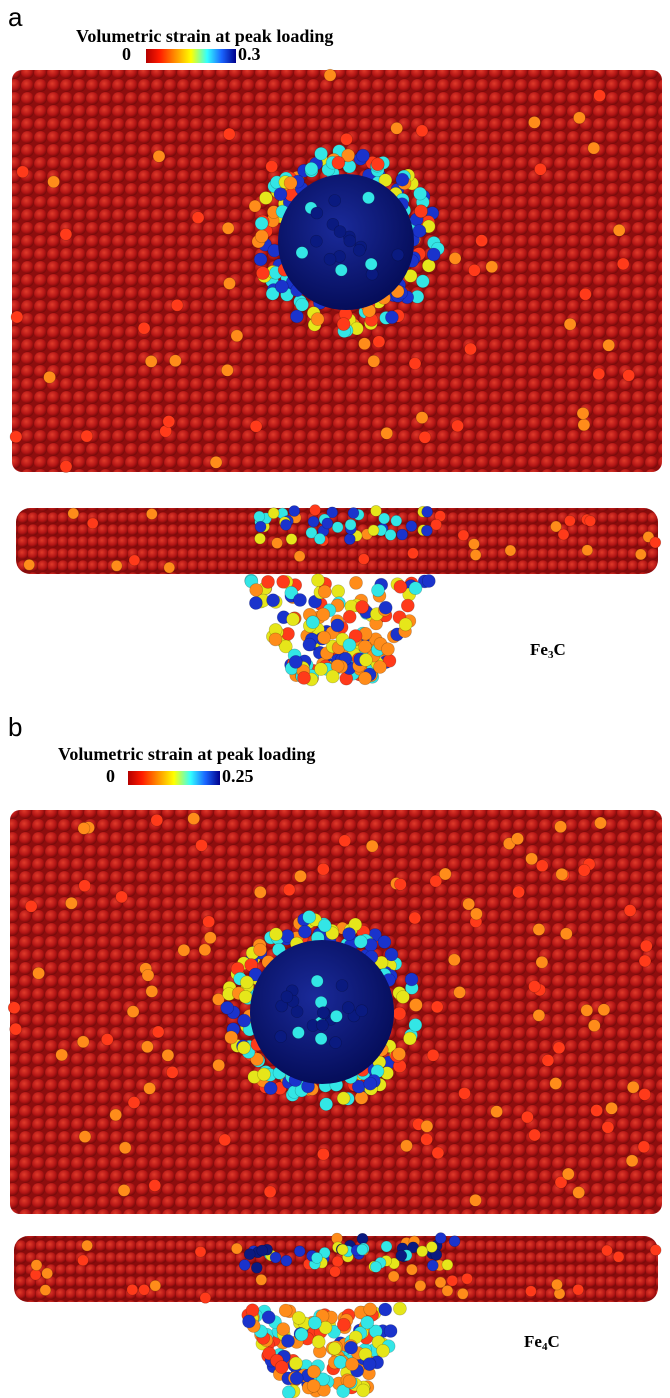 The height and width of the screenshot is (1398, 670). I want to click on panel-a-colorbar, so click(191, 56).